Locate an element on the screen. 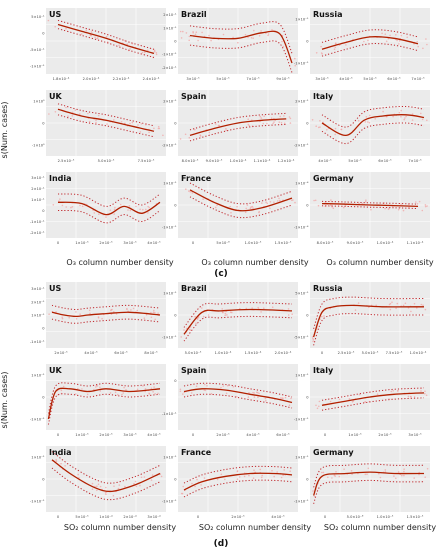 The image size is (443, 550). xlabel-d-3: SO₂ column number density is located at coordinates (380, 527).